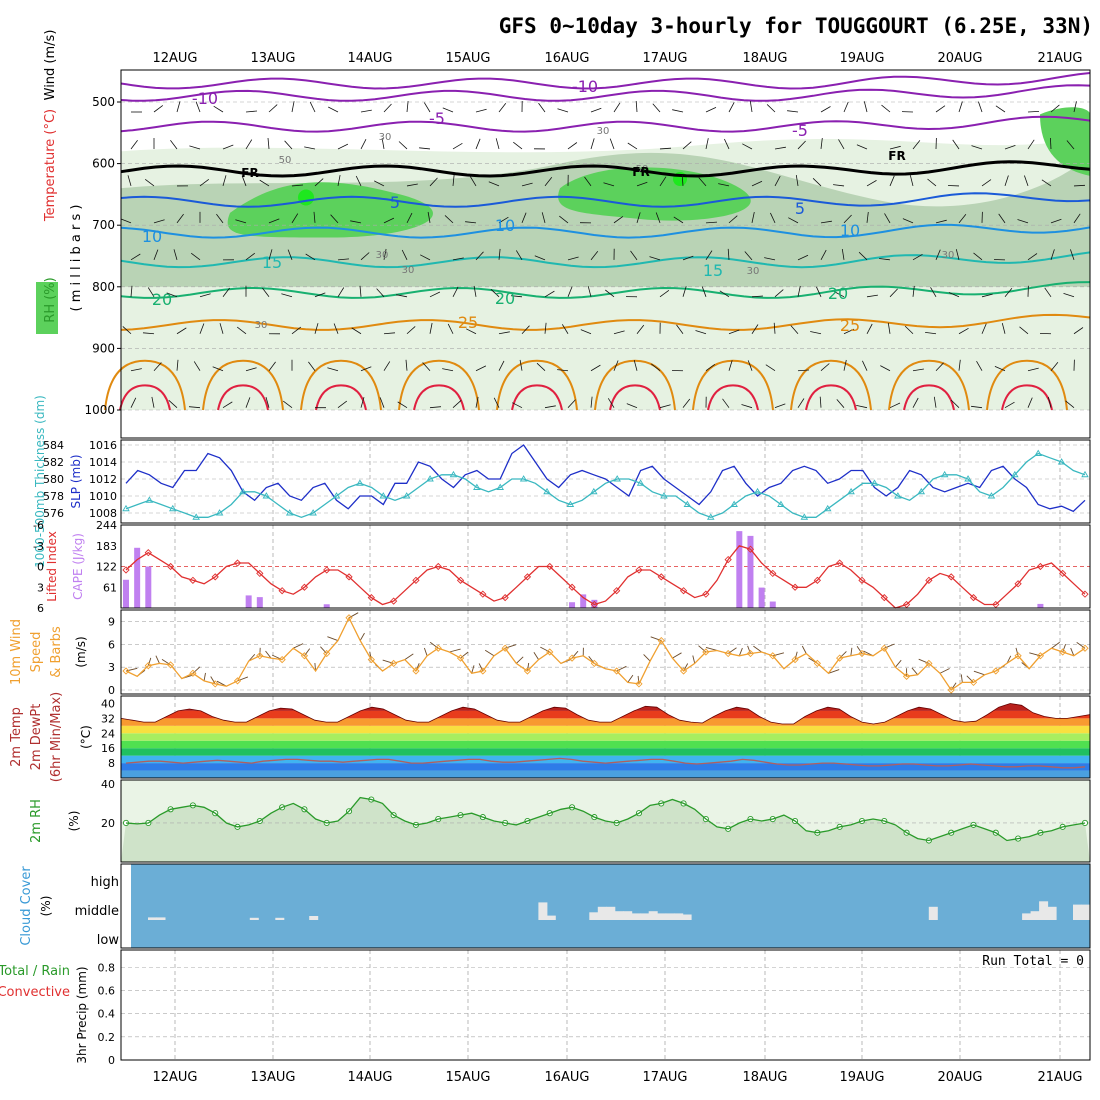 The height and width of the screenshot is (1100, 1100). What do you see at coordinates (605, 763) in the screenshot?
I see `dewpoint-line` at bounding box center [605, 763].